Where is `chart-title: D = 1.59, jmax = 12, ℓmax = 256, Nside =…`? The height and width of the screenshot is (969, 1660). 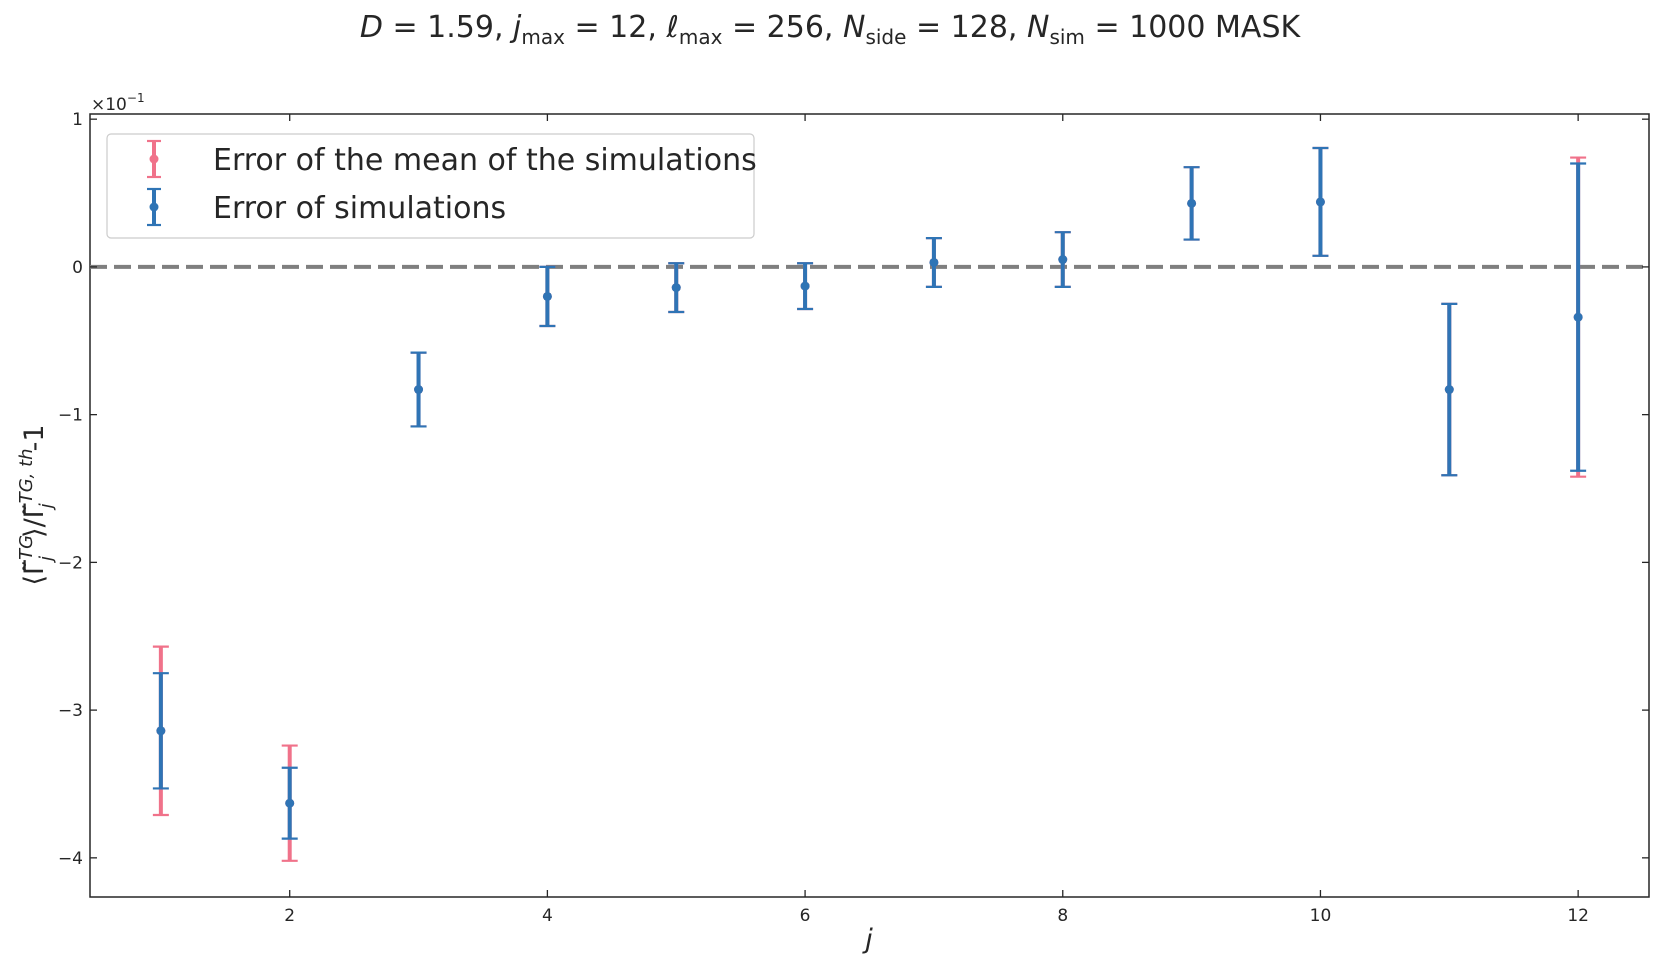
chart-title: D = 1.59, jmax = 12, ℓmax = 256, Nside =… is located at coordinates (831, 29).